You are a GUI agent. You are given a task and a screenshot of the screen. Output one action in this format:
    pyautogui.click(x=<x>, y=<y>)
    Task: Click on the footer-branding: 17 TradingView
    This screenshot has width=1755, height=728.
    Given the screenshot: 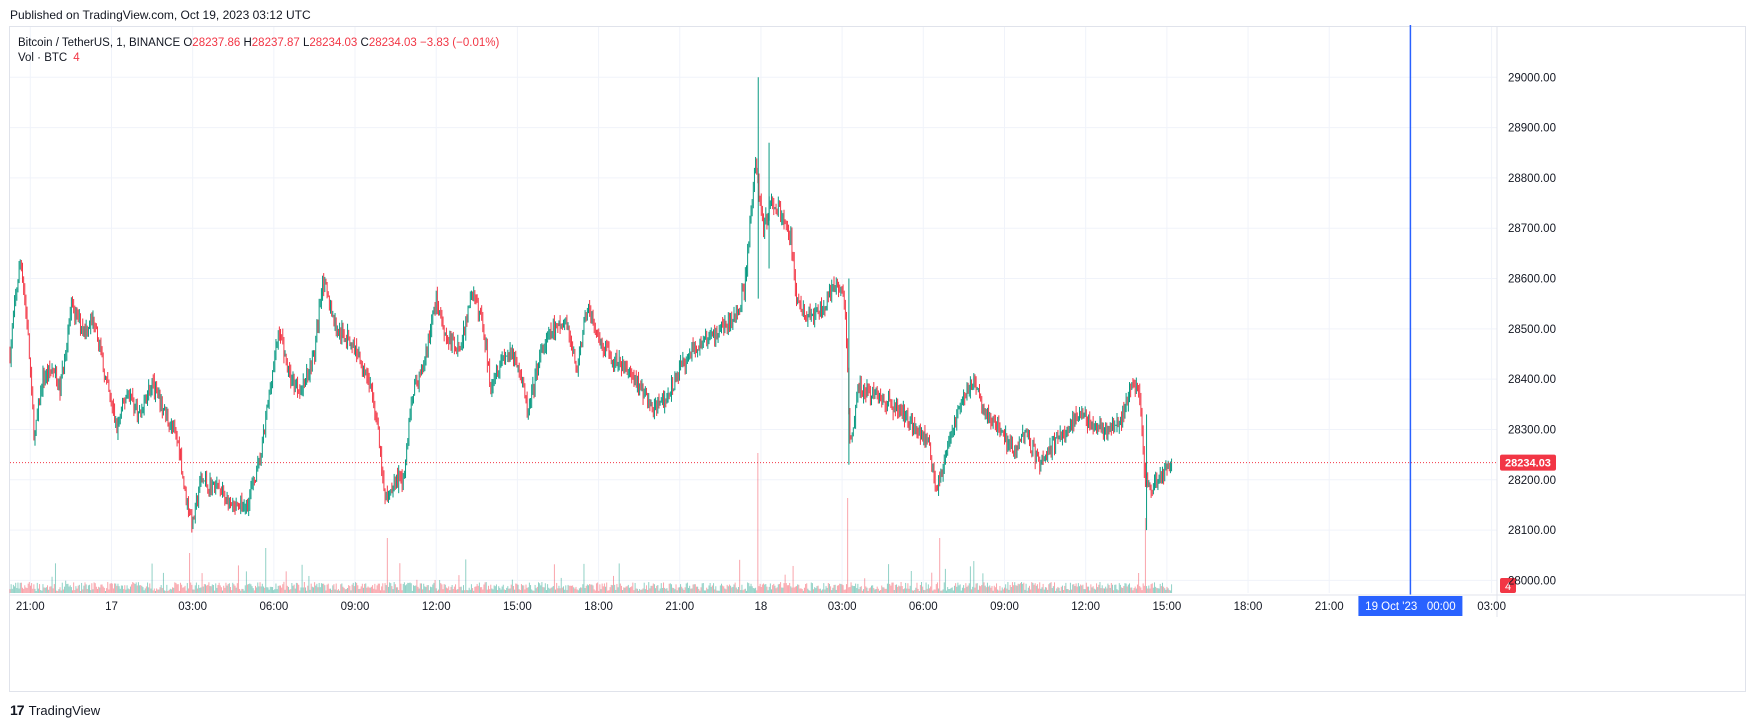 What is the action you would take?
    pyautogui.click(x=55, y=710)
    